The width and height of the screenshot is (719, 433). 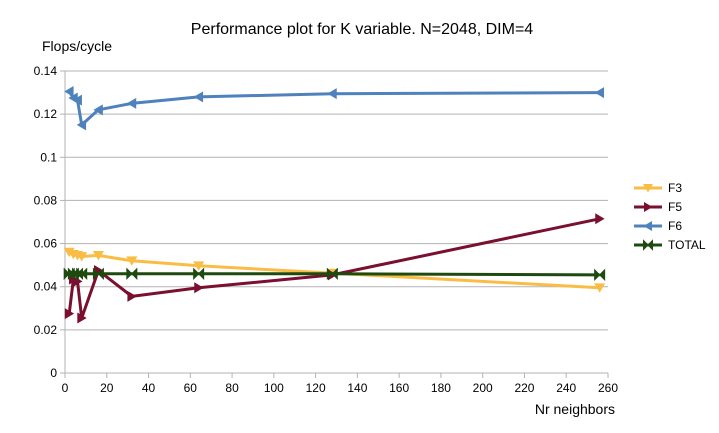 I want to click on legend-item-f5: F5, so click(x=658, y=207).